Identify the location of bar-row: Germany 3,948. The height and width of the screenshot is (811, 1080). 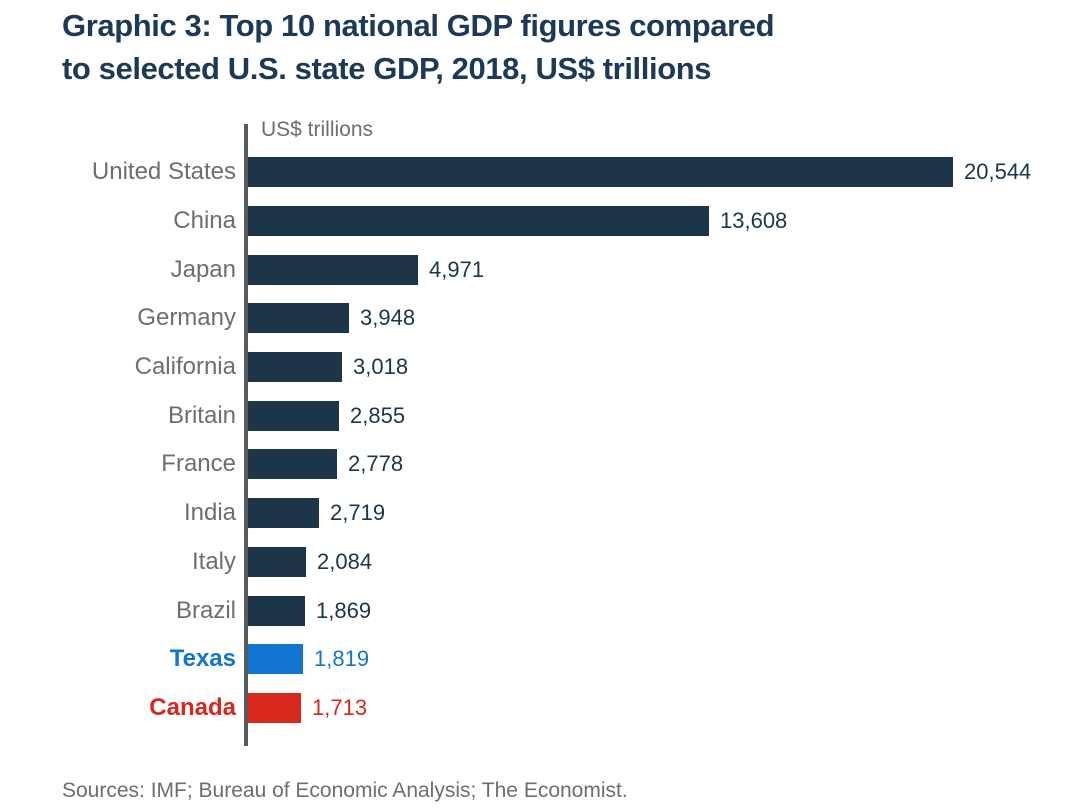
(540, 318).